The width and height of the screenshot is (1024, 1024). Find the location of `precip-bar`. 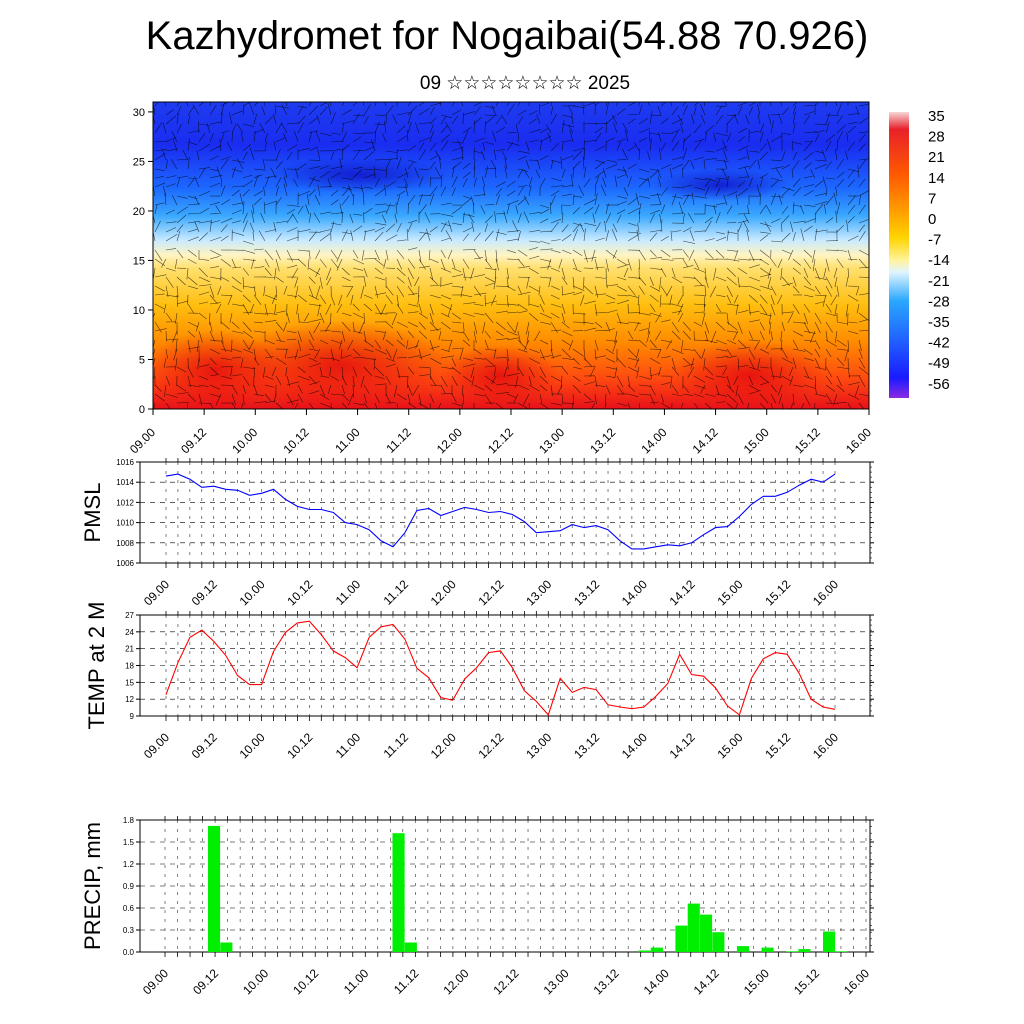

precip-bar is located at coordinates (226, 947).